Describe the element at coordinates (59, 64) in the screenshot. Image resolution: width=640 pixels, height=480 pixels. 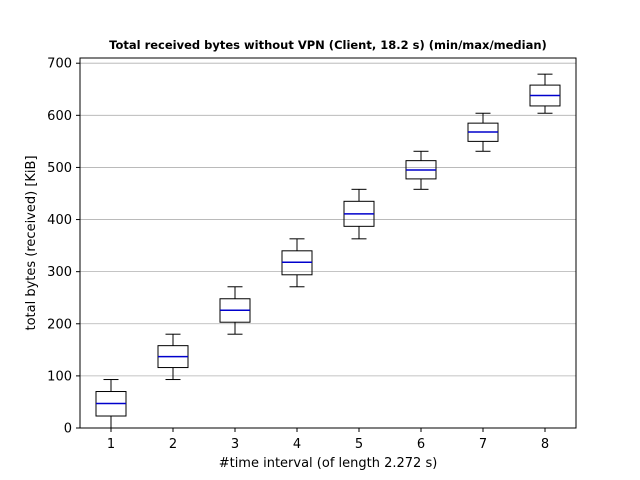
I see `y-tick-label: 700` at that location.